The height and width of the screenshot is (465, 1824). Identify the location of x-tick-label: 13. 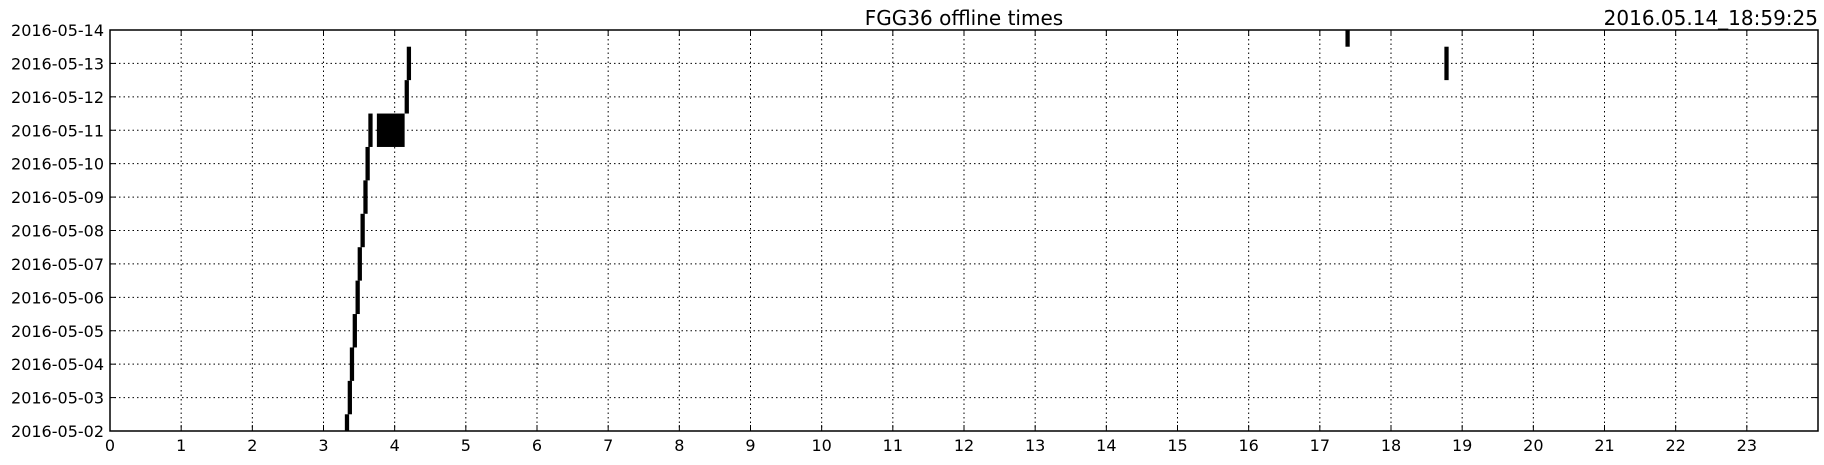
(1035, 445).